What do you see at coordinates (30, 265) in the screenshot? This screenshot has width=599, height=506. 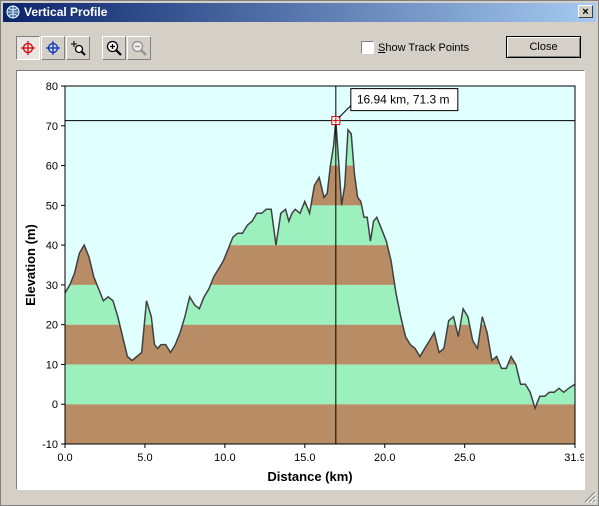 I see `y-axis-label: Elevation (m)` at bounding box center [30, 265].